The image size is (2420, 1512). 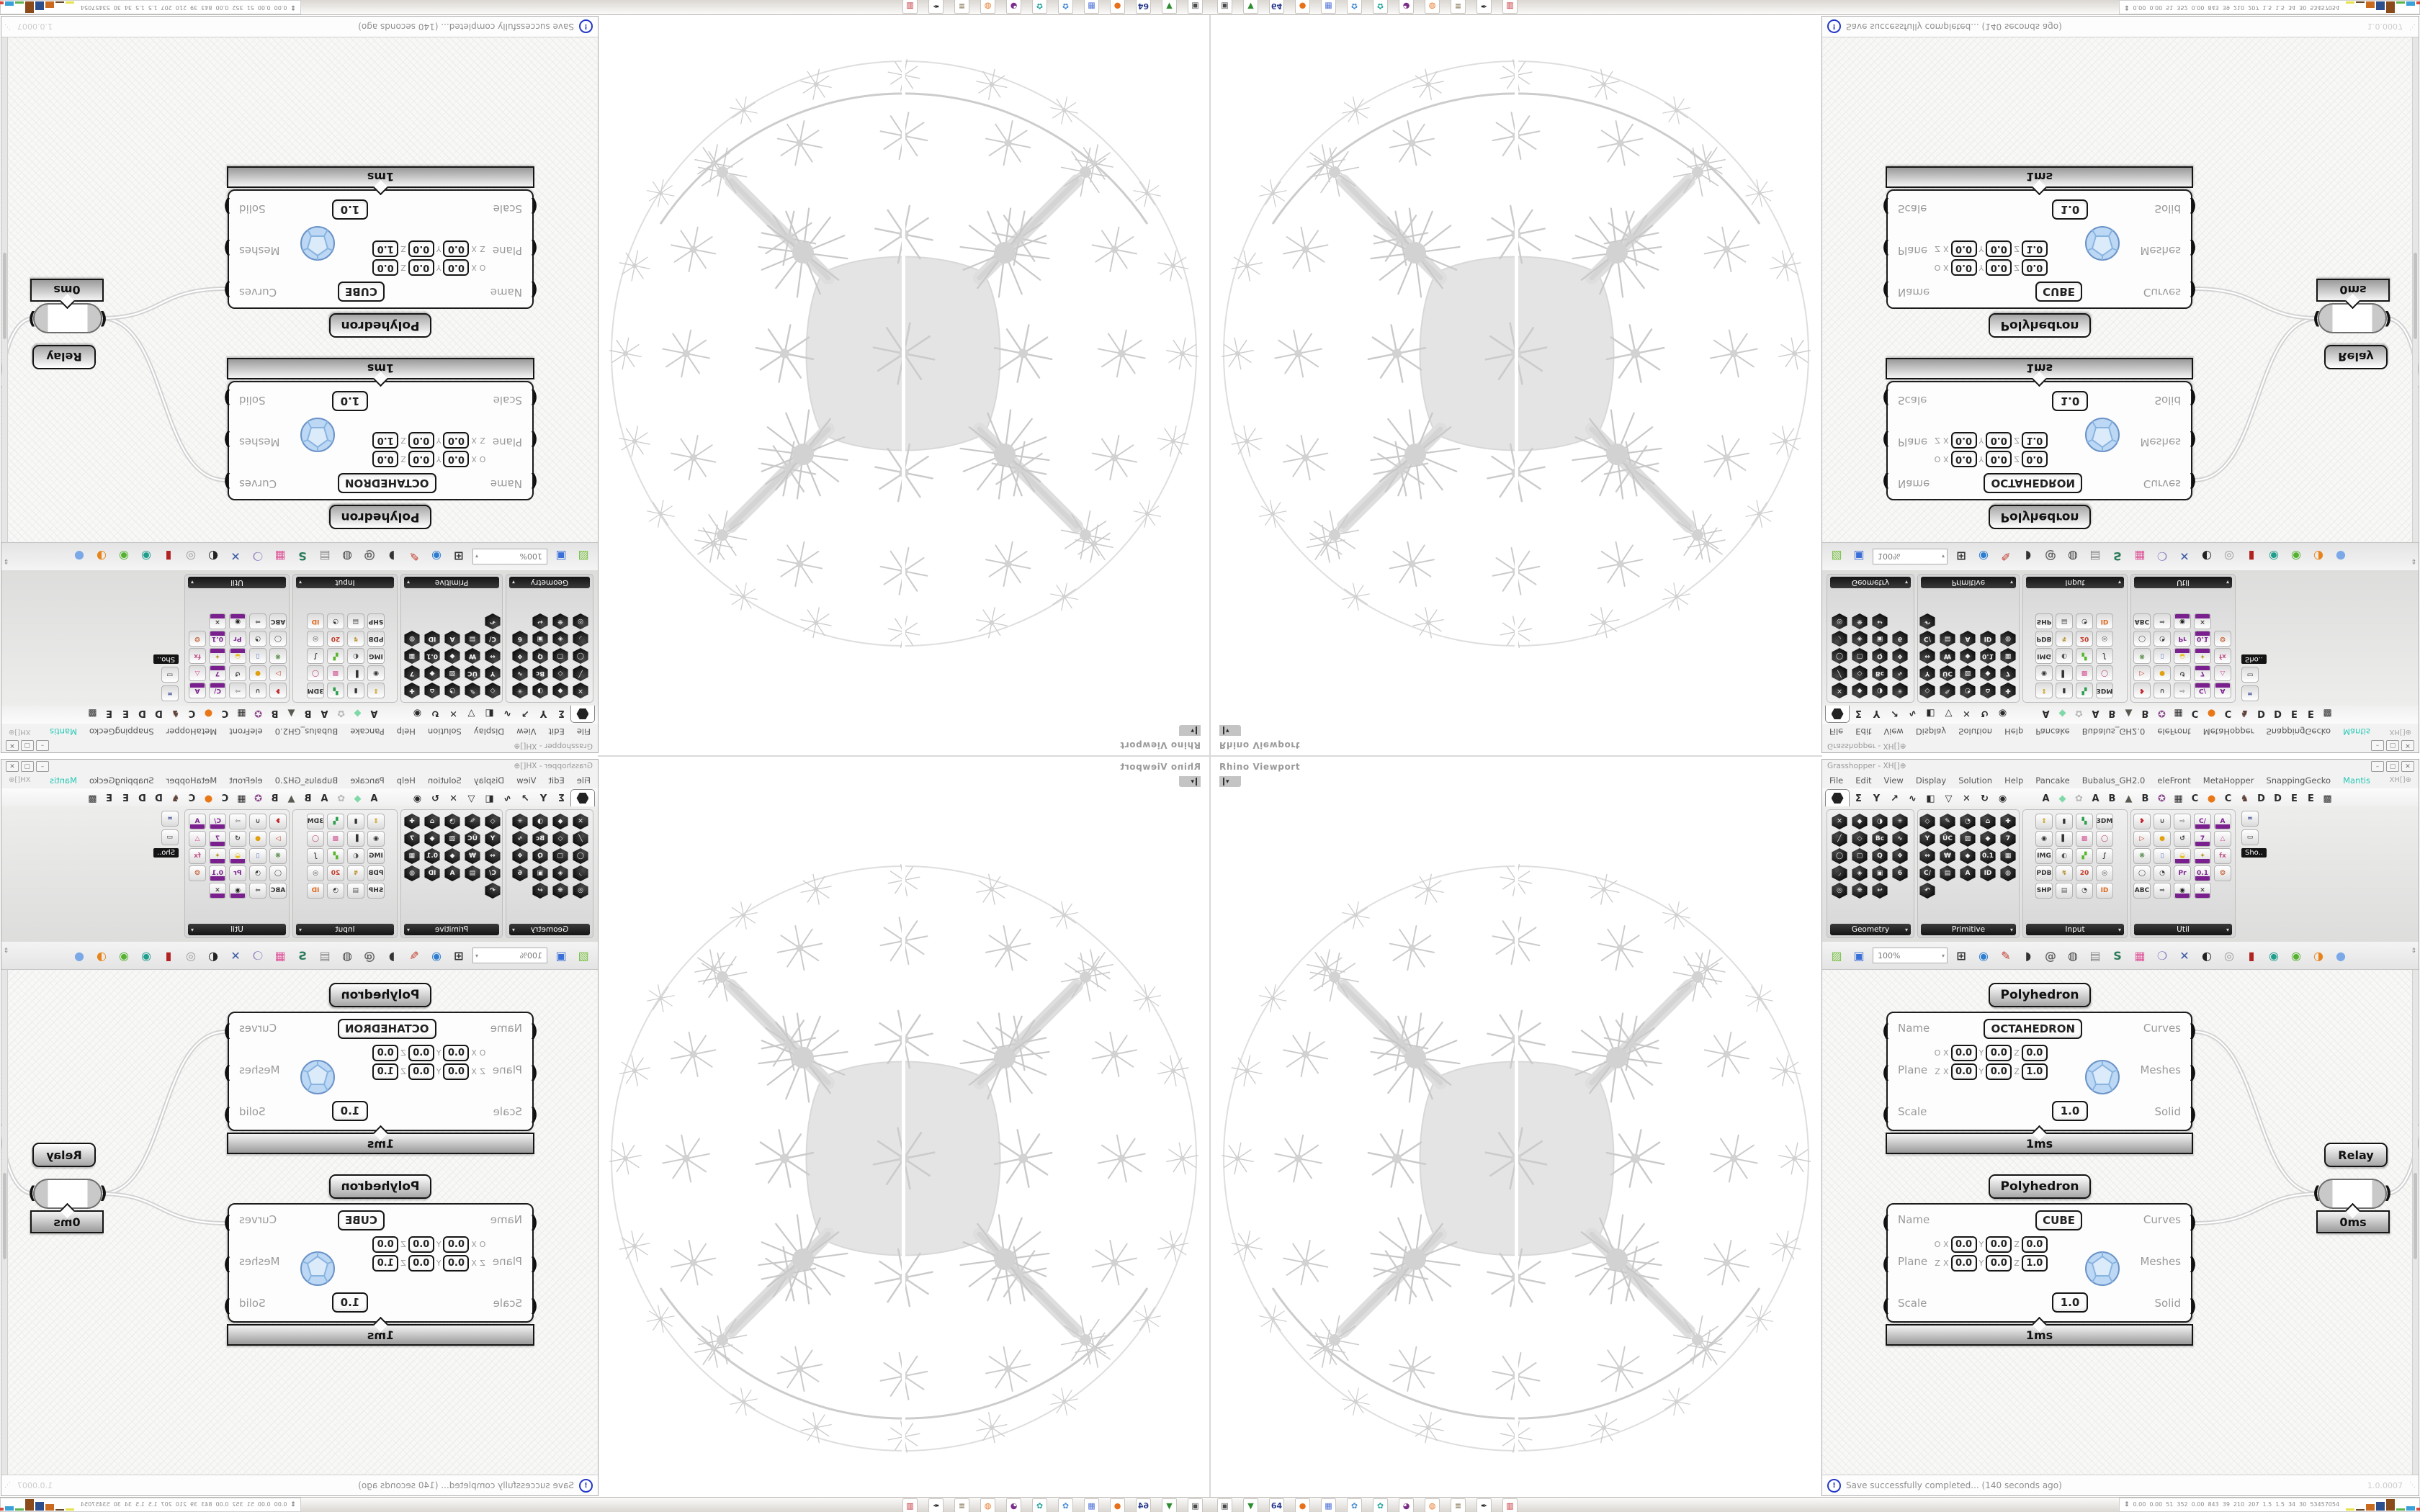 I want to click on component-icon: ✕, so click(x=218, y=621).